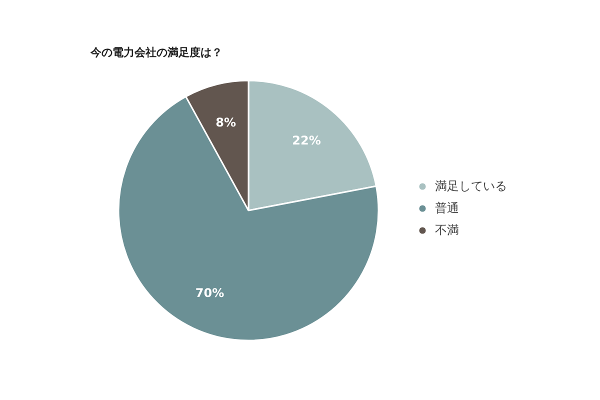 The height and width of the screenshot is (400, 600). What do you see at coordinates (306, 140) in the screenshot?
I see `data-label: 22%` at bounding box center [306, 140].